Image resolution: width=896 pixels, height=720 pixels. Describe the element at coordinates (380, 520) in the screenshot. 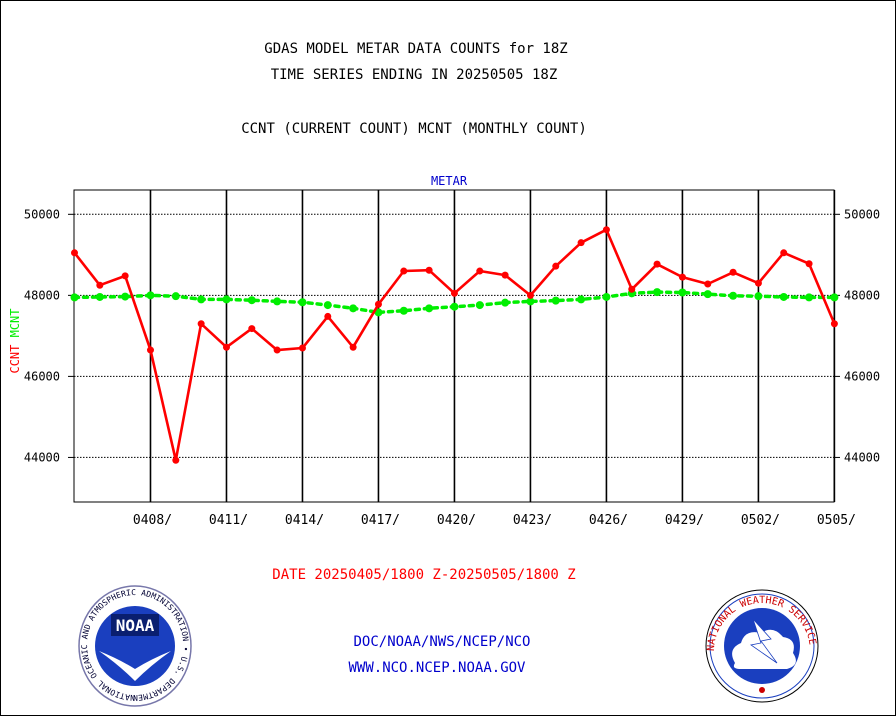

I see `x-tick-label: 0417/` at that location.